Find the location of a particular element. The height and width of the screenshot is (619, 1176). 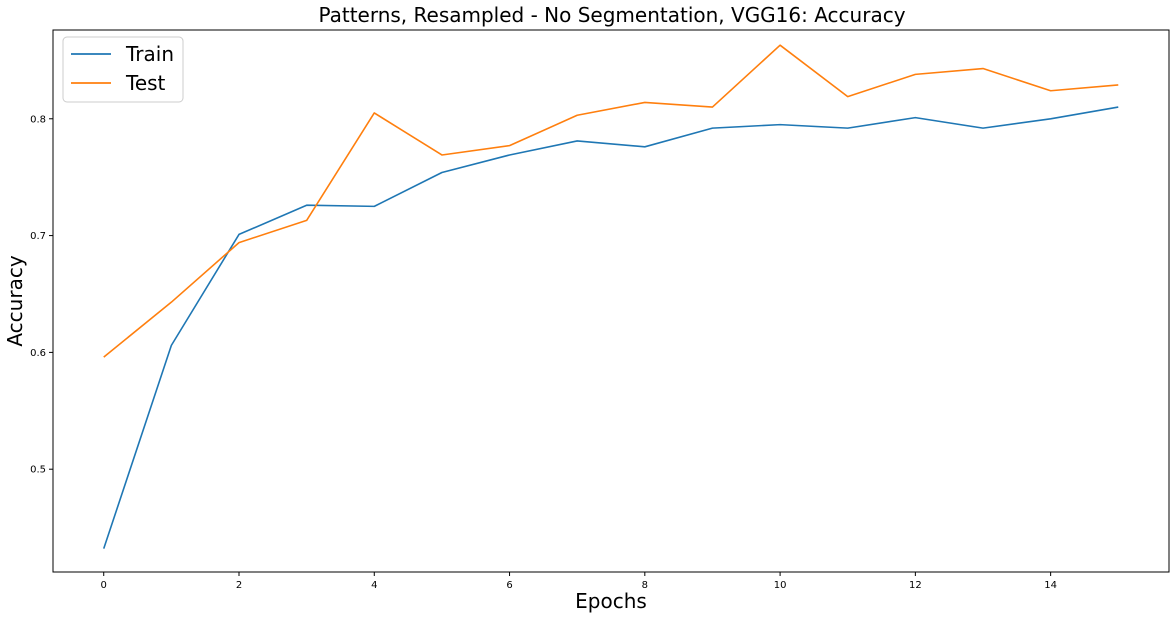

y-tick-label: 0.8 is located at coordinates (38, 119).